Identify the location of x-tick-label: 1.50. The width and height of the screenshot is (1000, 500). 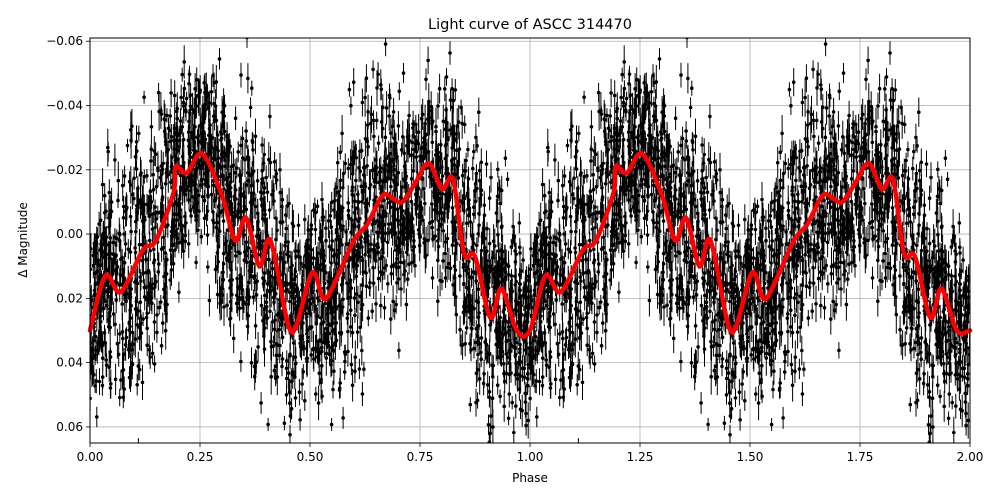
(750, 457).